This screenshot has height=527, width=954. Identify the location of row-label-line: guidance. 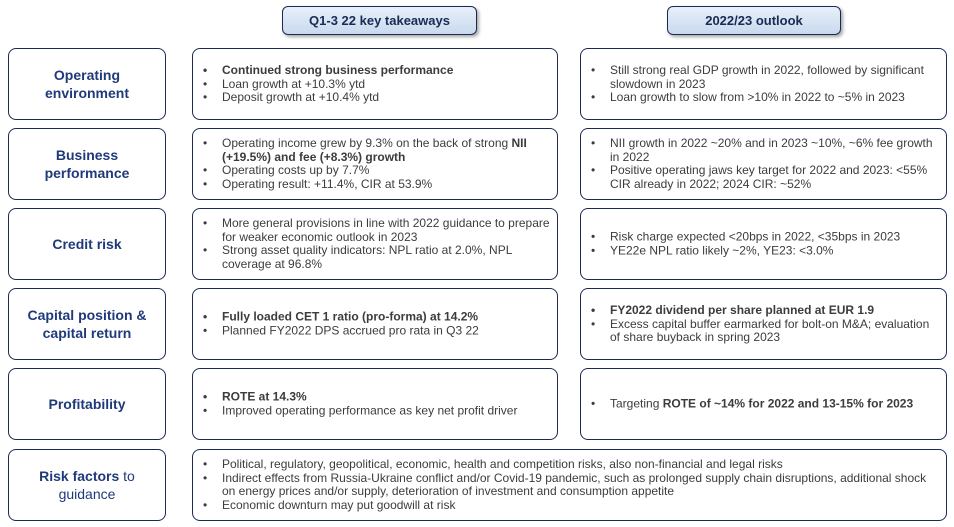
(87, 494).